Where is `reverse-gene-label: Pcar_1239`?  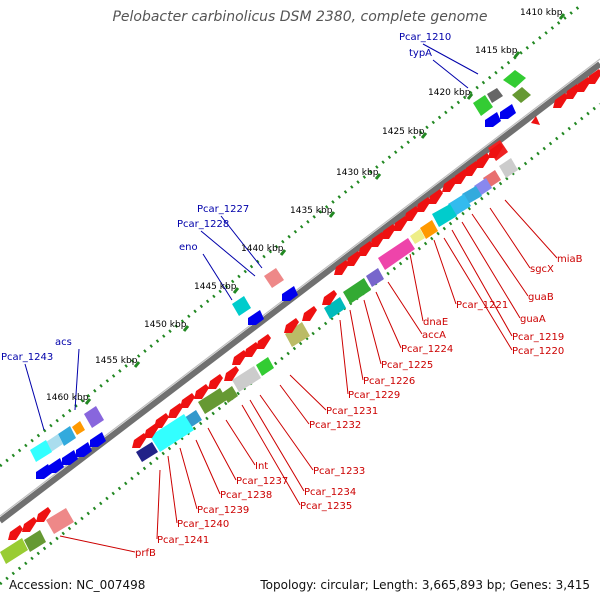
reverse-gene-label: Pcar_1239 is located at coordinates (223, 510).